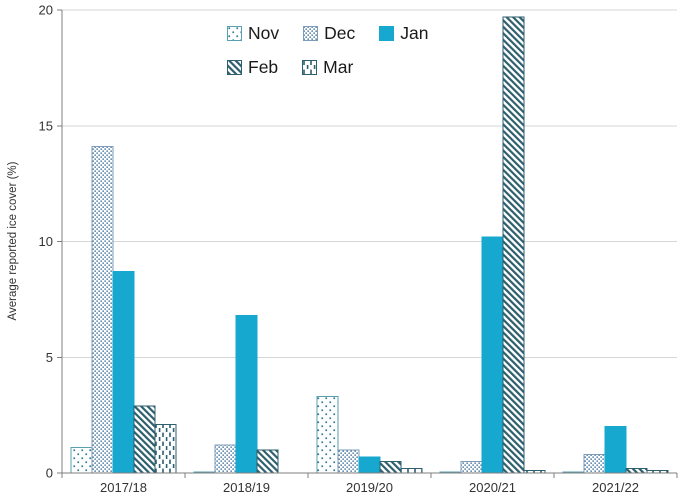  What do you see at coordinates (49, 357) in the screenshot?
I see `y-axis-tick-label-5: 5` at bounding box center [49, 357].